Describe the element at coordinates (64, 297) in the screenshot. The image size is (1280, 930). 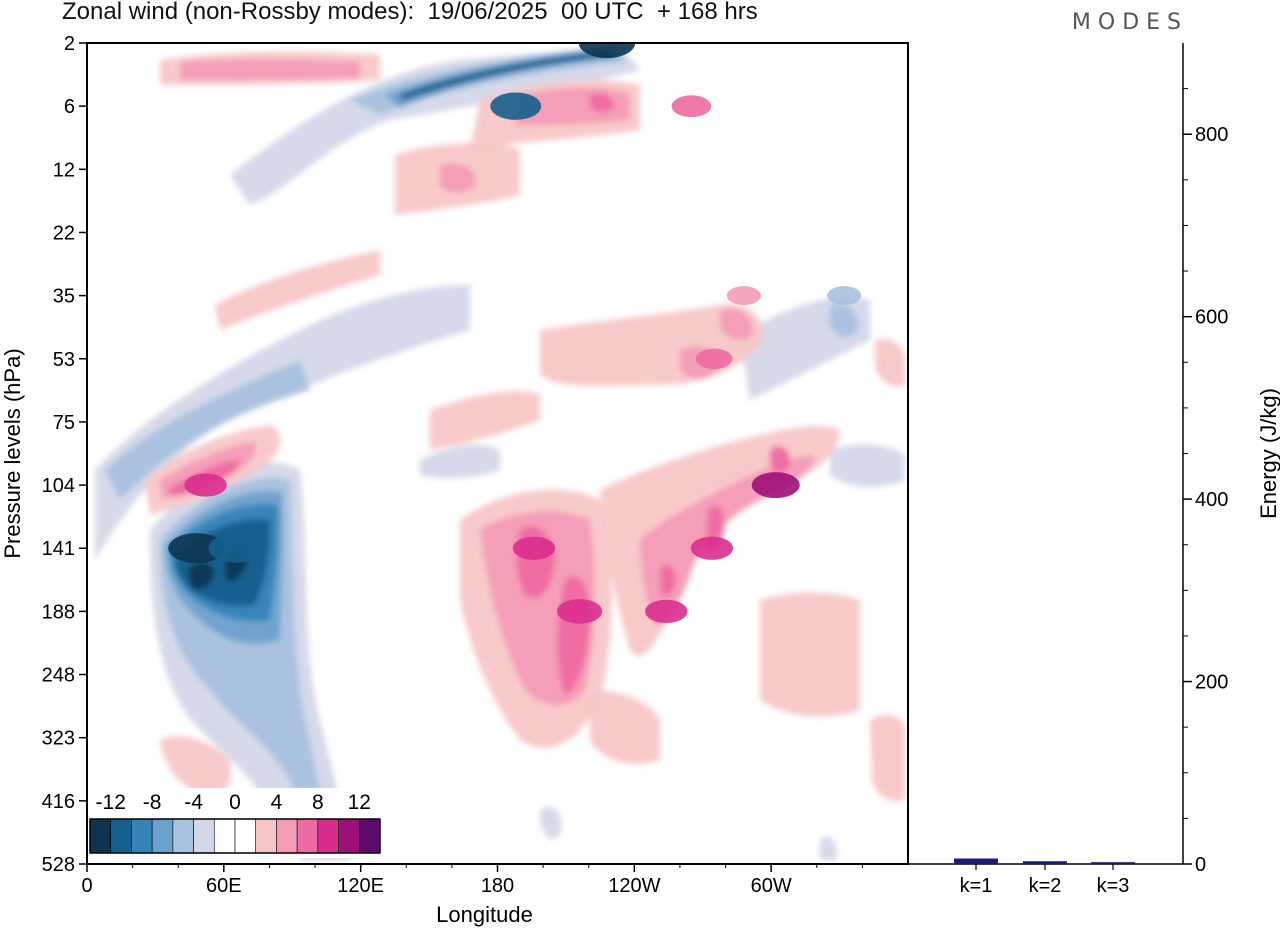
I see `y-tick-label: 35` at that location.